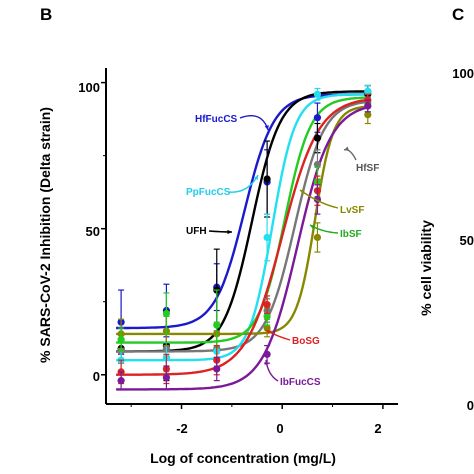 The height and width of the screenshot is (474, 474). I want to click on arrow-hfsf, so click(350, 155).